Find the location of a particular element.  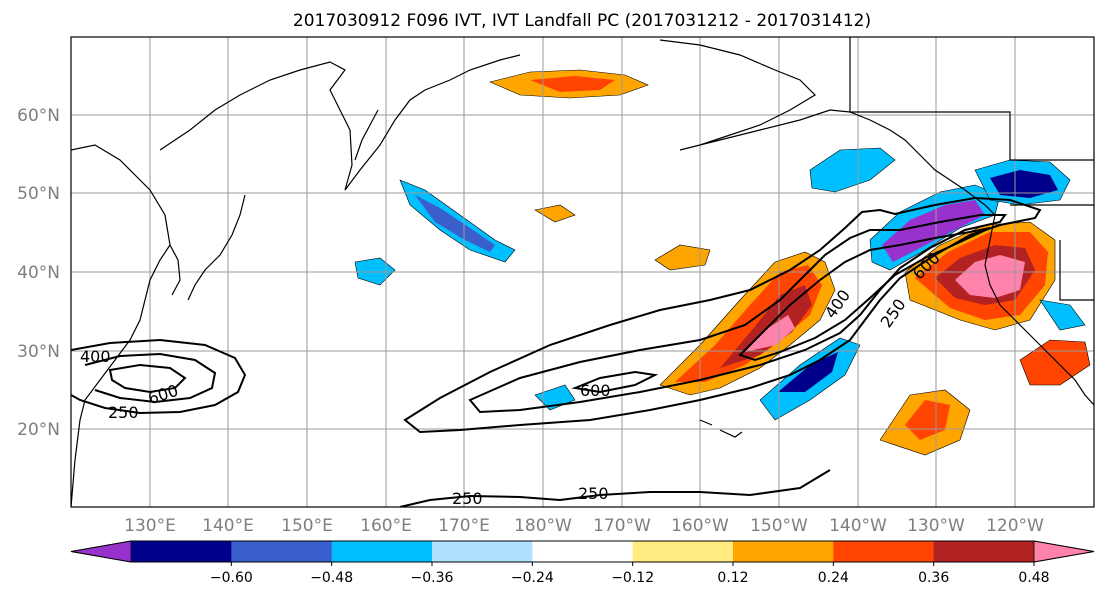

contour-400-west is located at coordinates (150, 378).